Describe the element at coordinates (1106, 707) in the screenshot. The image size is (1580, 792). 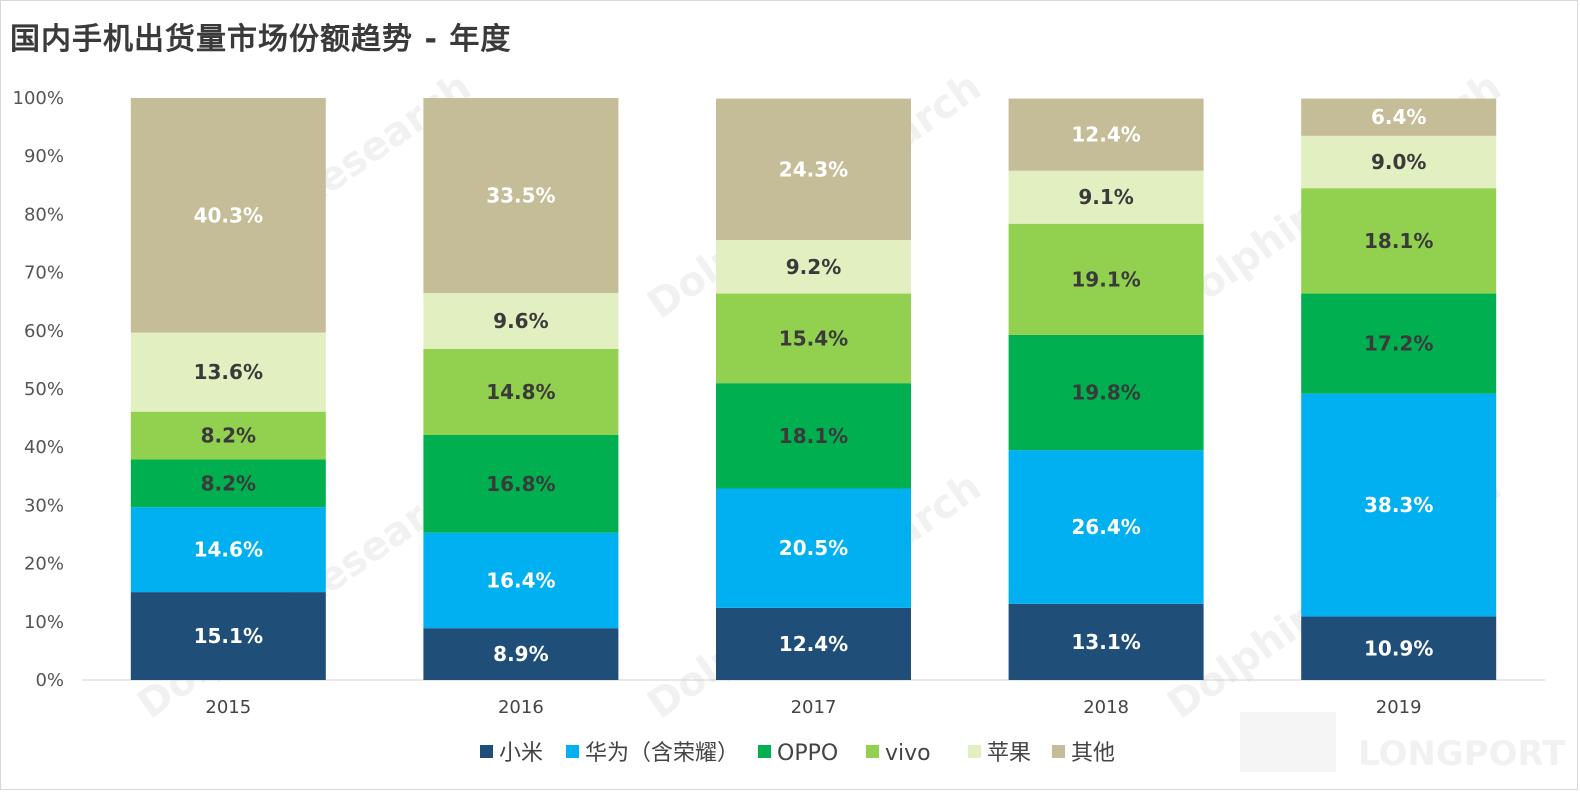
I see `x-tick-label: 2018` at that location.